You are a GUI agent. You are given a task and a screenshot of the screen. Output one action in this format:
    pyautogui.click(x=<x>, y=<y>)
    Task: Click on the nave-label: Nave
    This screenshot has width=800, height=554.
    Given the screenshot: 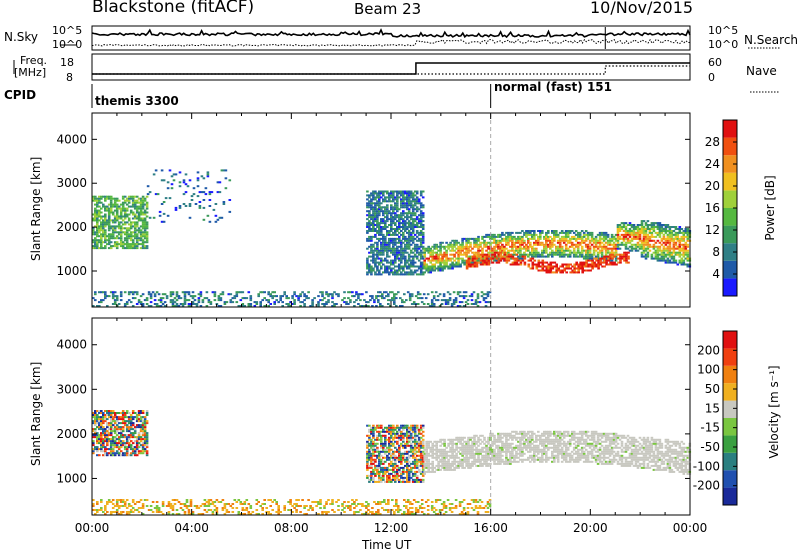 What is the action you would take?
    pyautogui.click(x=761, y=71)
    